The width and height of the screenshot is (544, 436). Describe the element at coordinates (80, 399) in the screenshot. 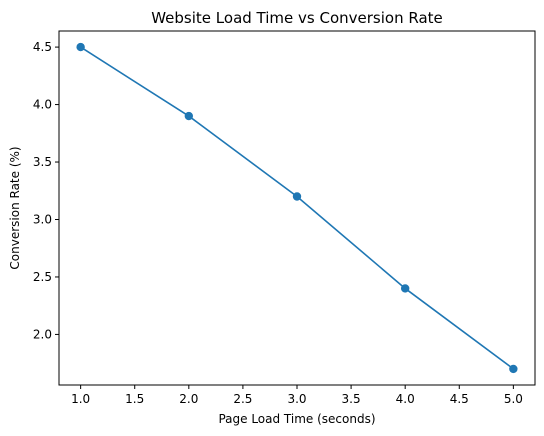

I see `x-tick-label: 1.0` at that location.